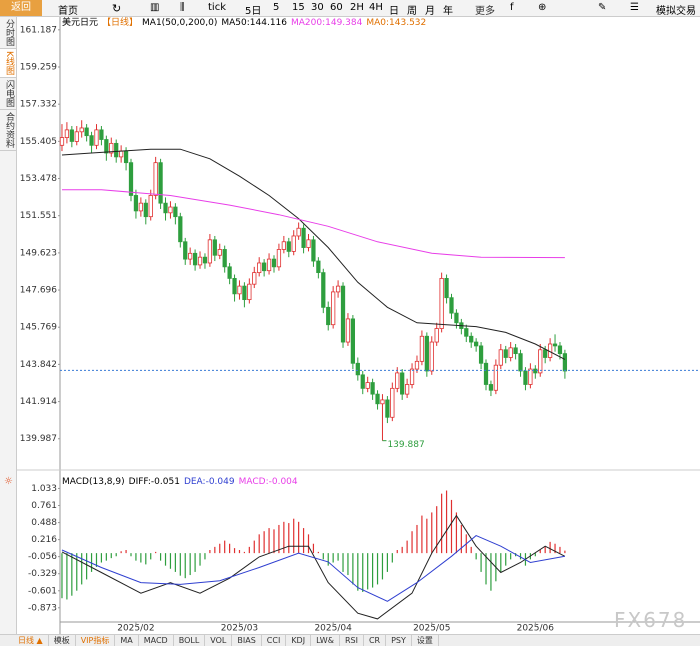  What do you see at coordinates (276, 7) in the screenshot?
I see `period-button: 5` at bounding box center [276, 7].